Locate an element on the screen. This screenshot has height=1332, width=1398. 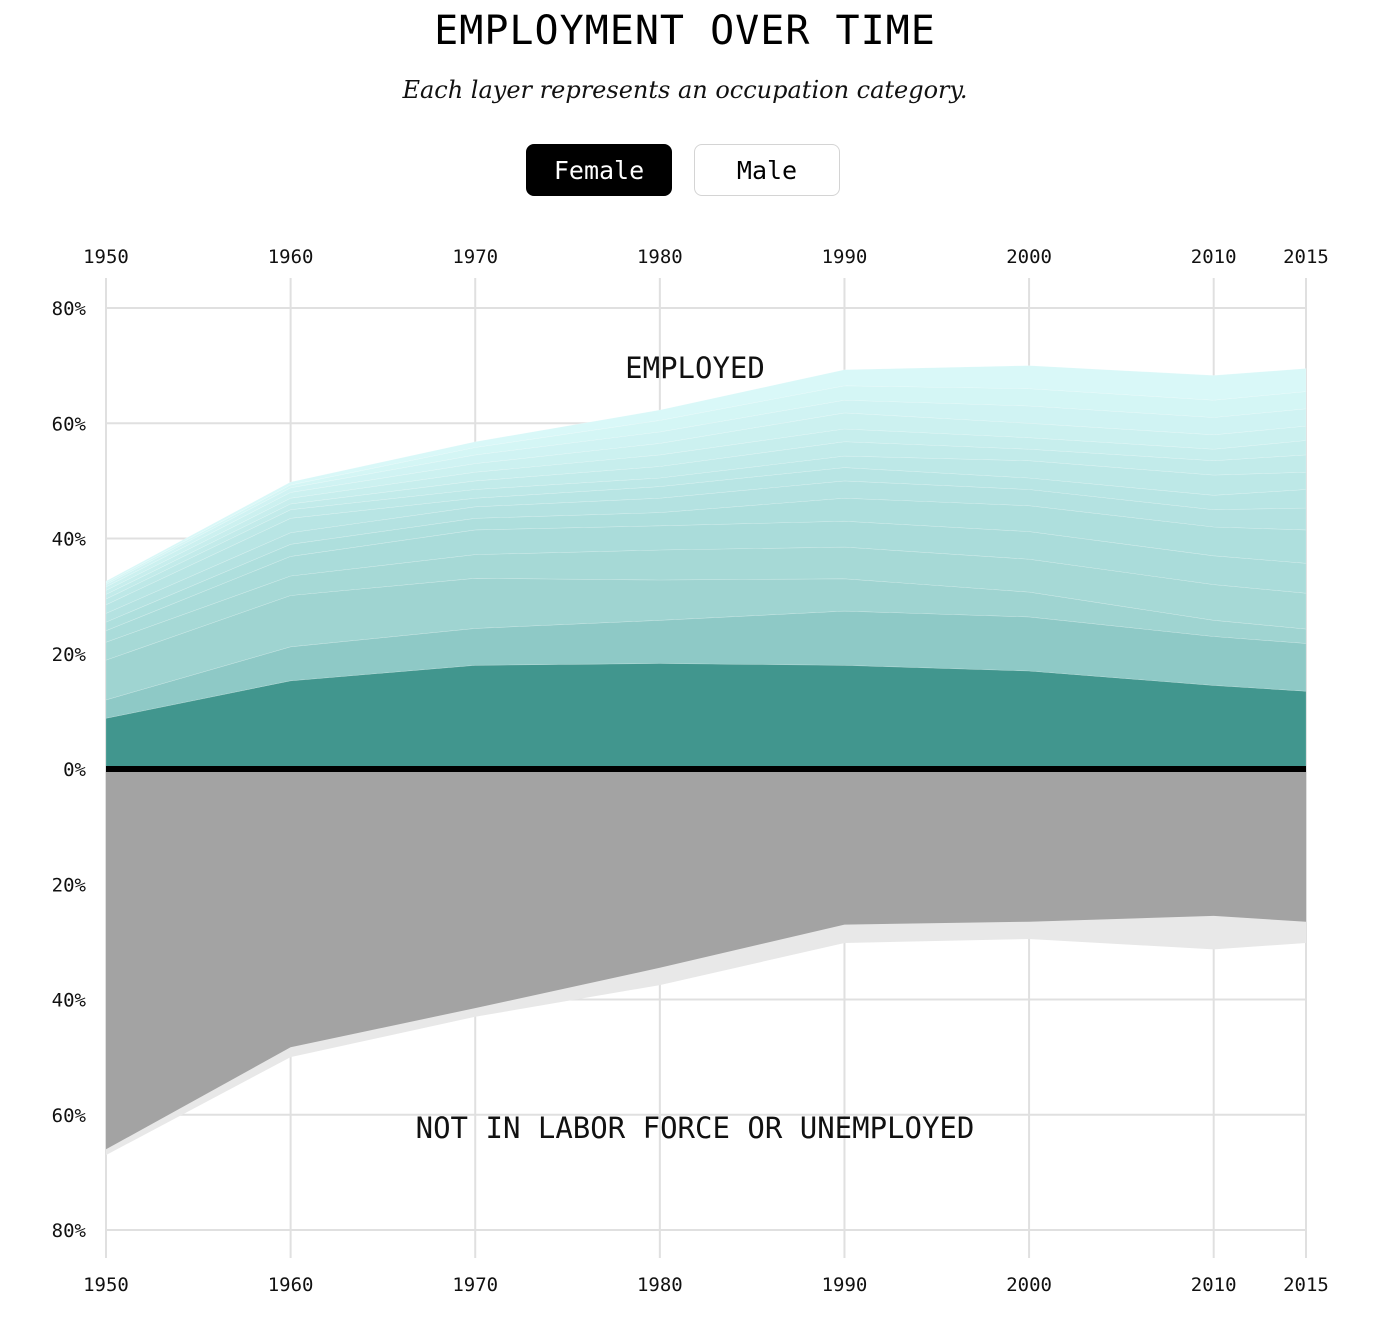
y-tick-6: 40% is located at coordinates (69, 1001).